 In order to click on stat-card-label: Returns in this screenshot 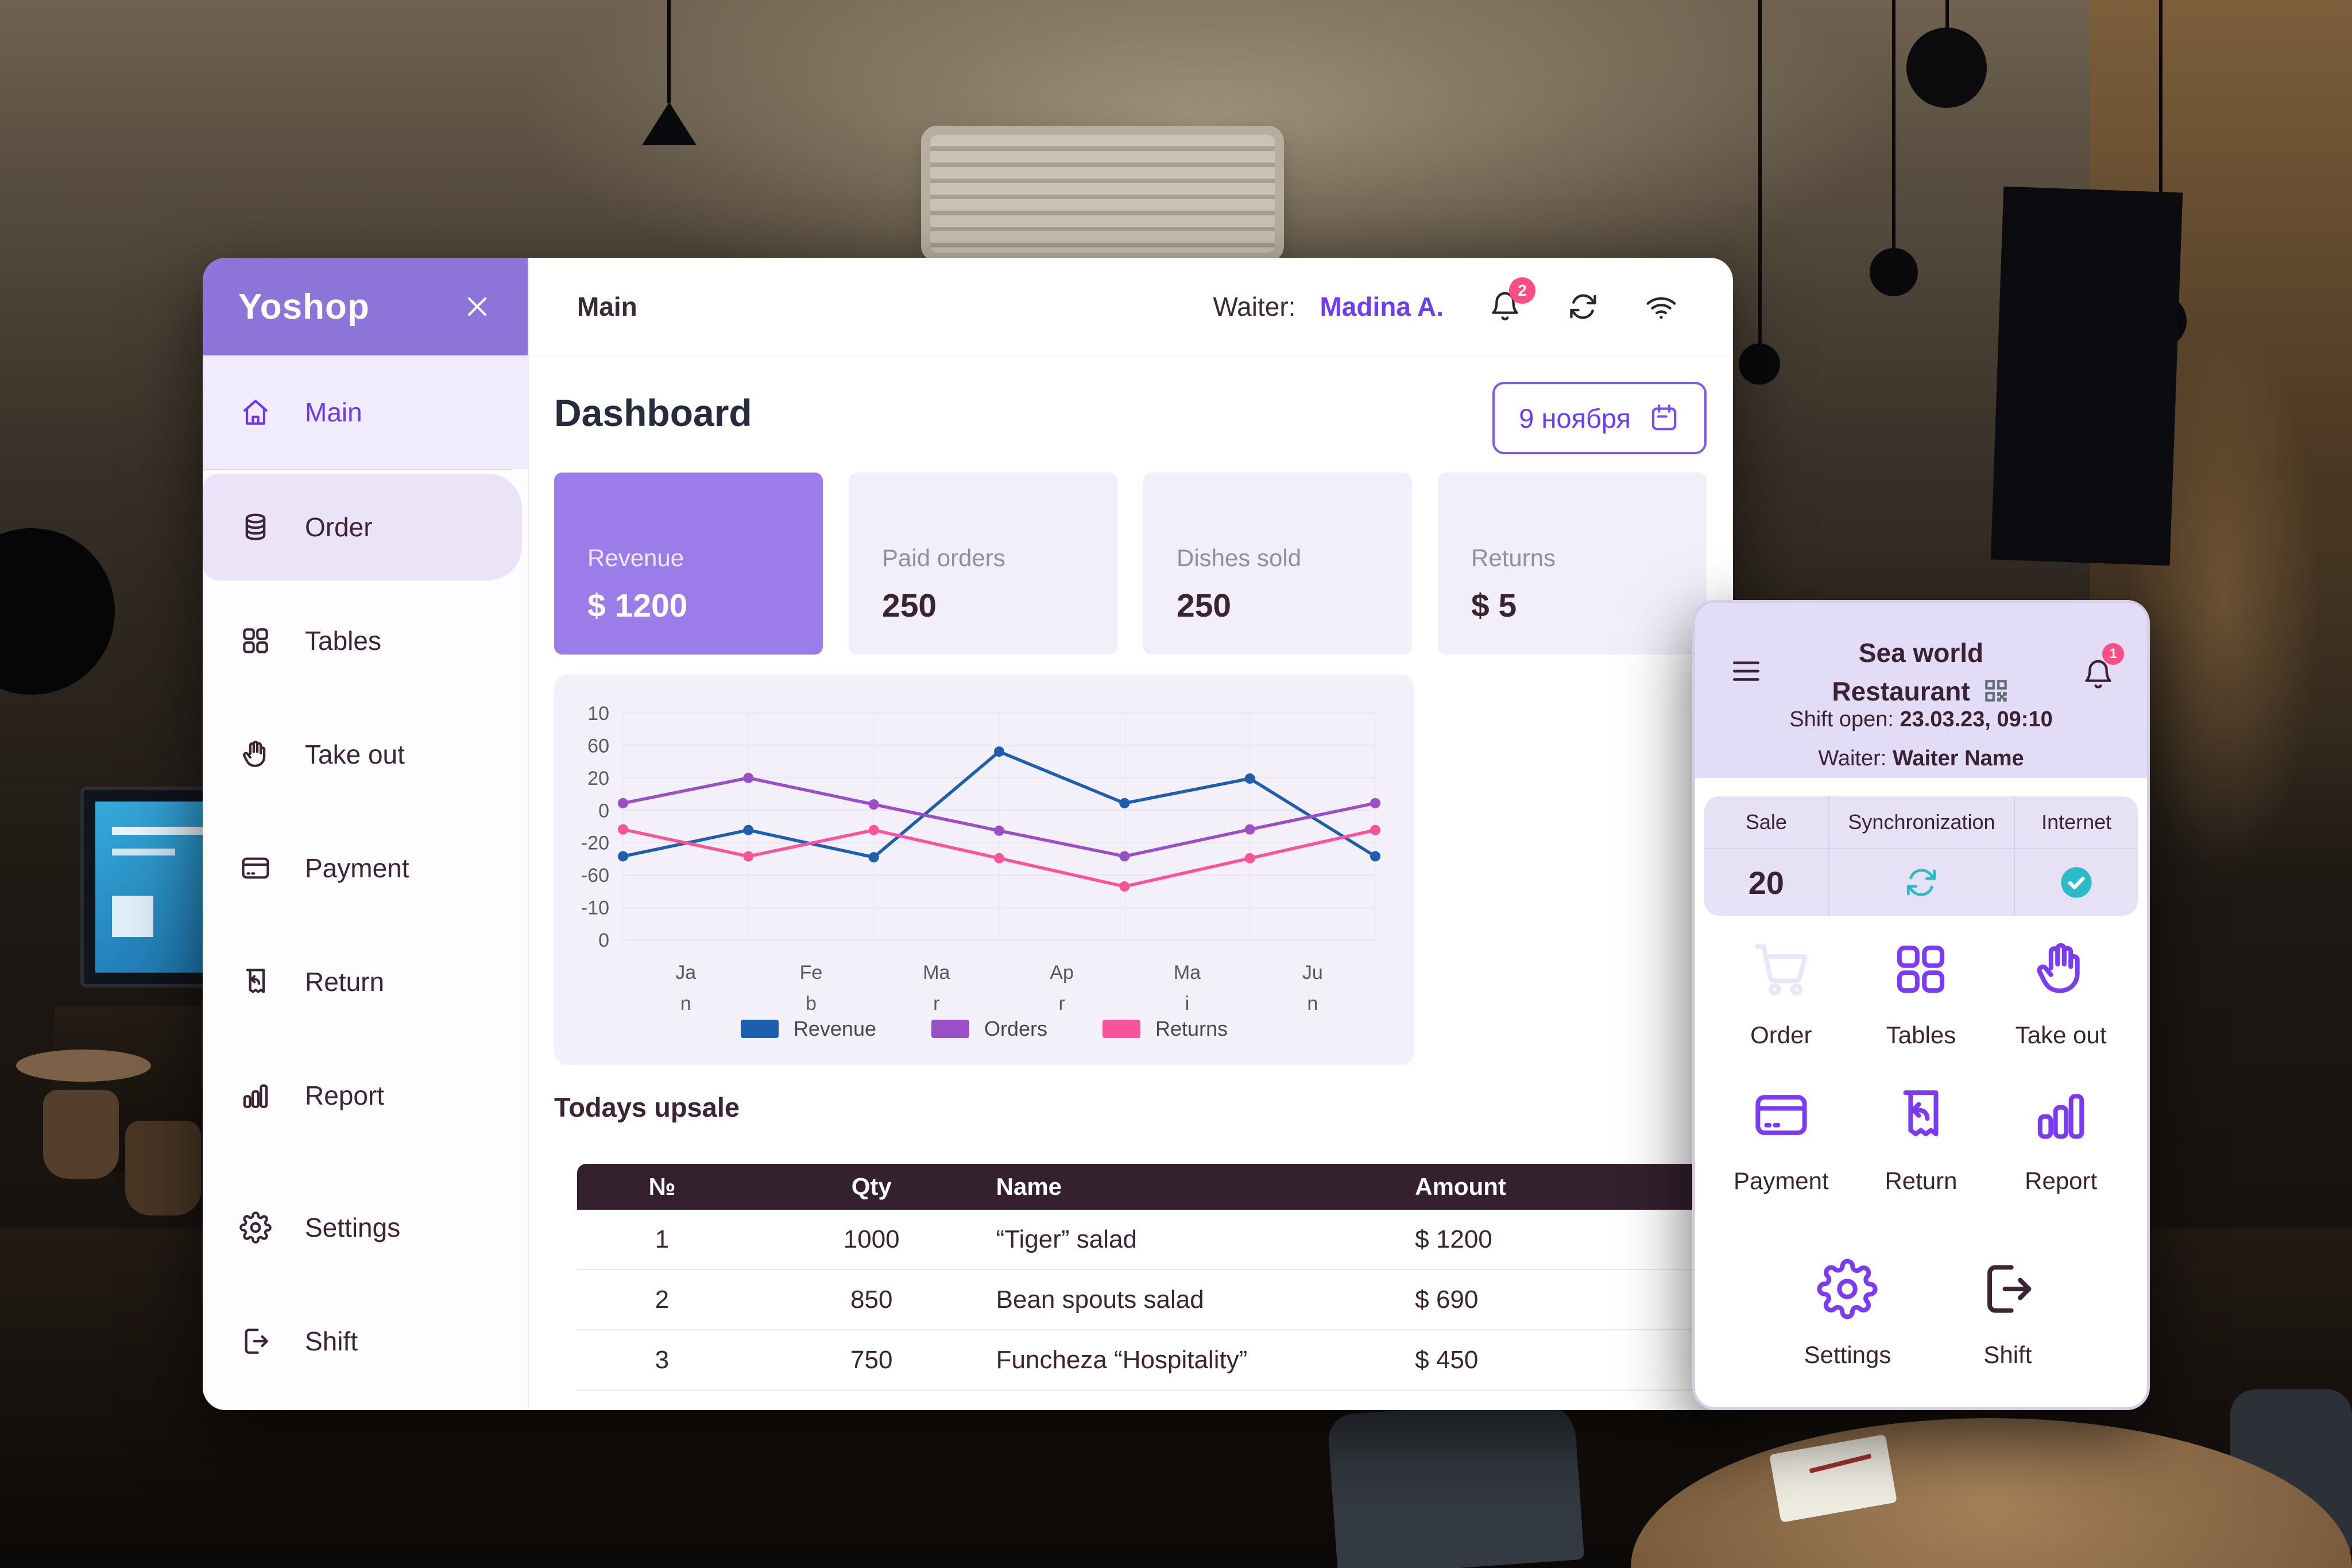, I will do `click(1513, 557)`.